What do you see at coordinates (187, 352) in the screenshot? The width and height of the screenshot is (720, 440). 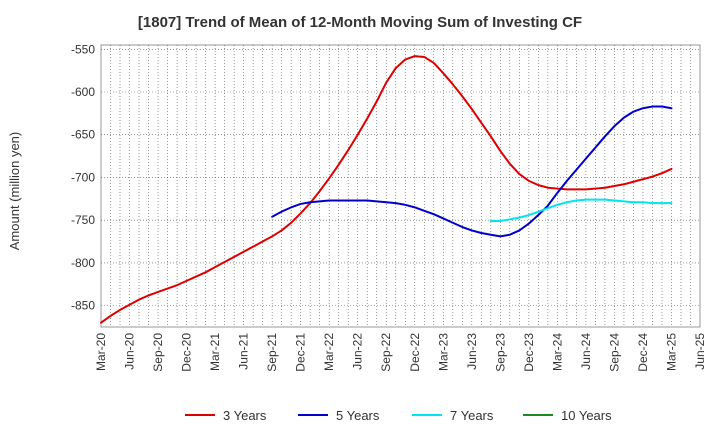 I see `x-tick-label: Dec-20` at bounding box center [187, 352].